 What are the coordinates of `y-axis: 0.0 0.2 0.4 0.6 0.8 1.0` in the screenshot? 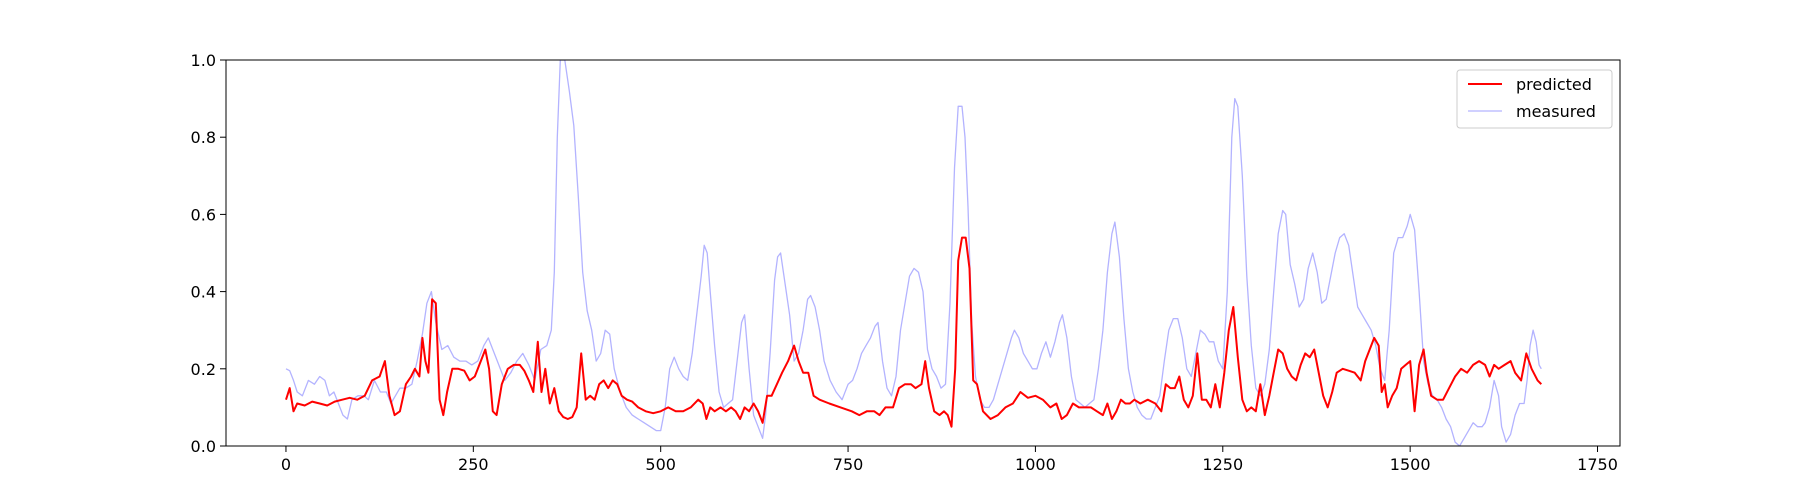 It's located at (208, 253).